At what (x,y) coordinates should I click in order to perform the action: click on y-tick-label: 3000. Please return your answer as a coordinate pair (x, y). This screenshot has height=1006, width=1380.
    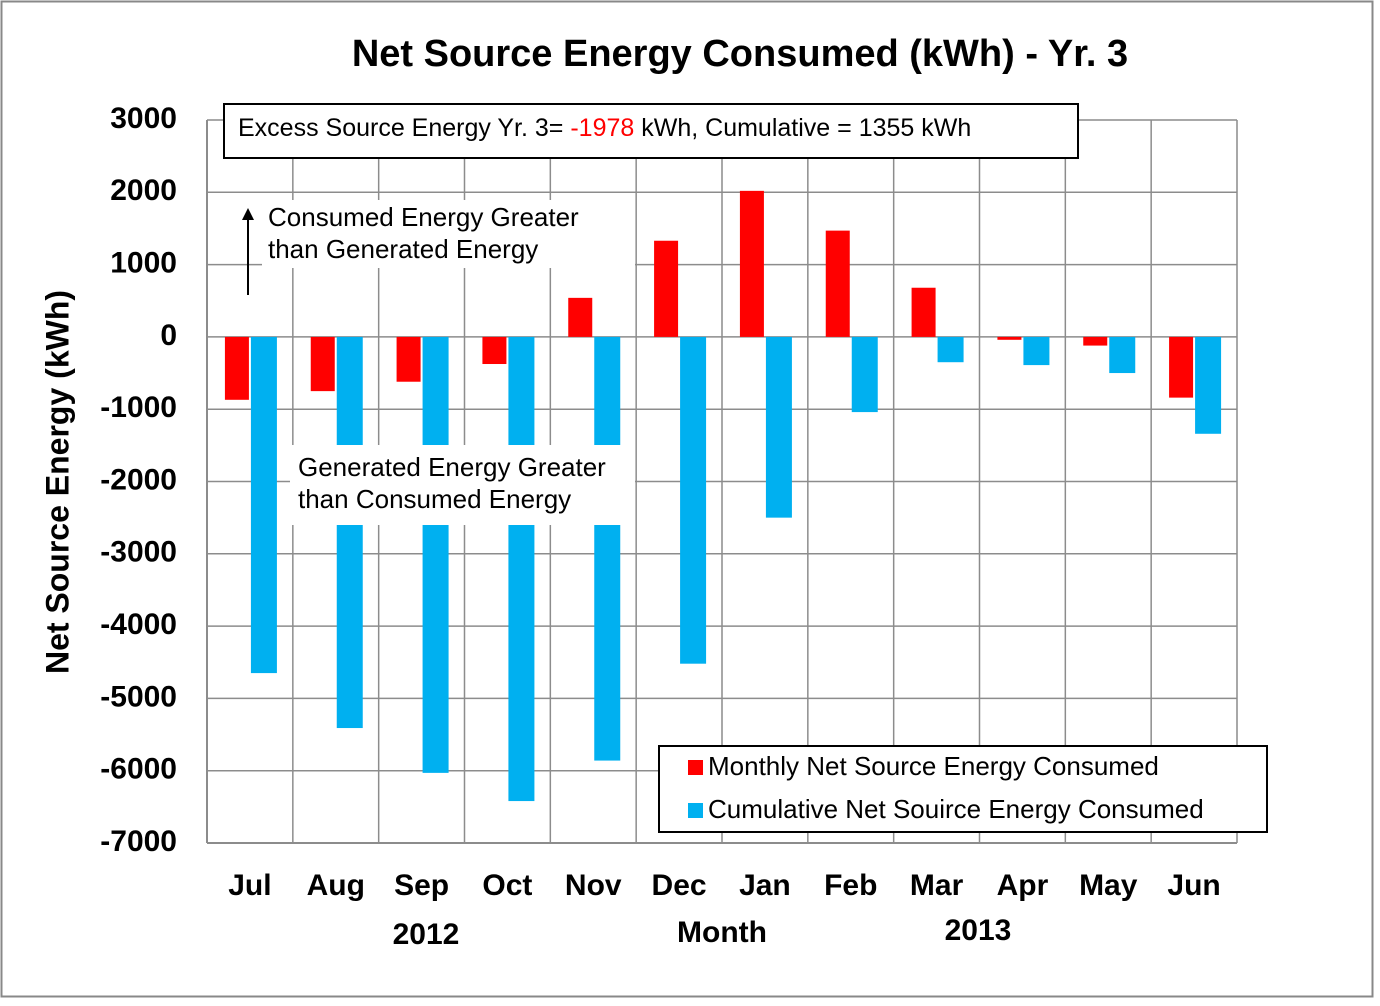
    Looking at the image, I should click on (143, 118).